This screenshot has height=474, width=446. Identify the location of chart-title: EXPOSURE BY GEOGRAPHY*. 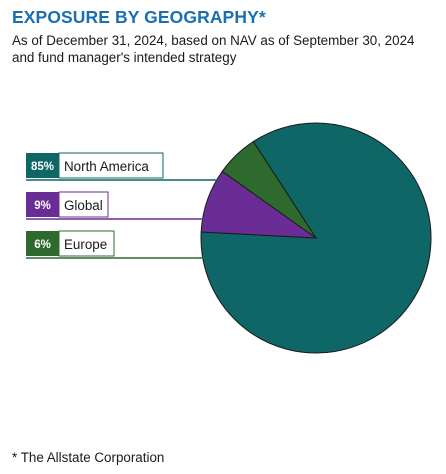
(139, 17).